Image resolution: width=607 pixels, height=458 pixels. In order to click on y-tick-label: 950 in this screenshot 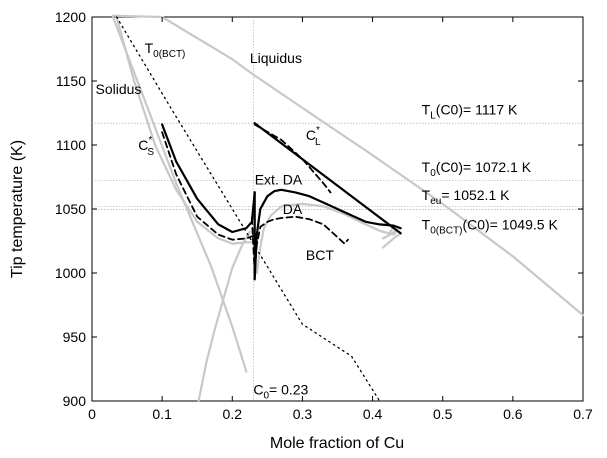, I will do `click(75, 337)`.